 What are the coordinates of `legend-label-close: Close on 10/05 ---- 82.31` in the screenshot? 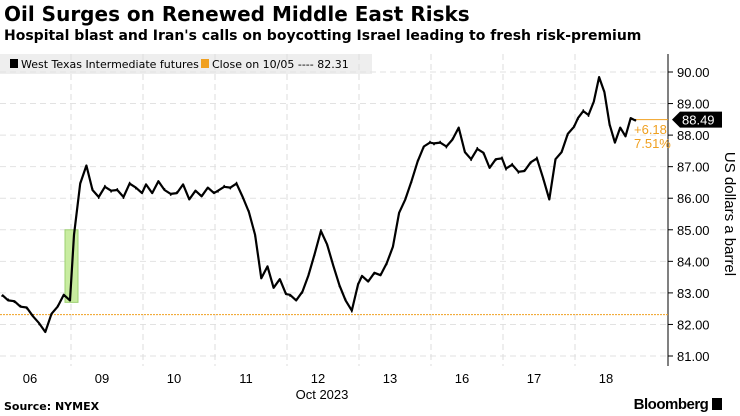 It's located at (280, 64).